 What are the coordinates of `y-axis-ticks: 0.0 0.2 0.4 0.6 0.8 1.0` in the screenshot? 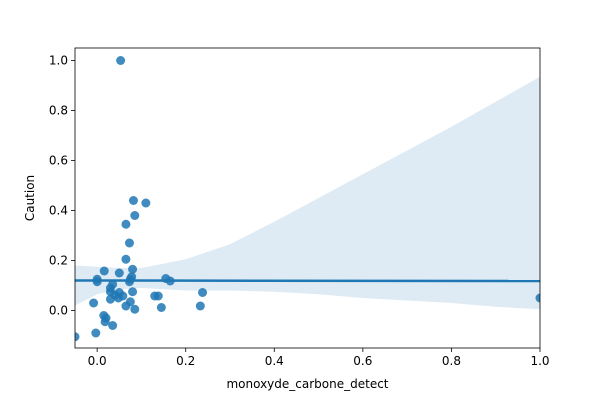 It's located at (62, 186).